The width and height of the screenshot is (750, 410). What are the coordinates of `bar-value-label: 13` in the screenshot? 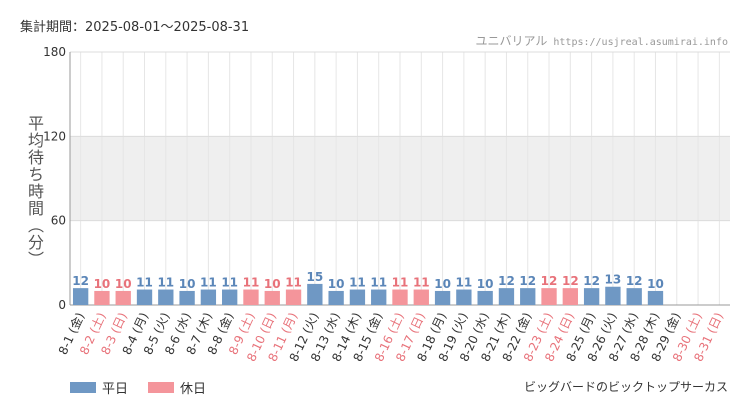 It's located at (613, 280).